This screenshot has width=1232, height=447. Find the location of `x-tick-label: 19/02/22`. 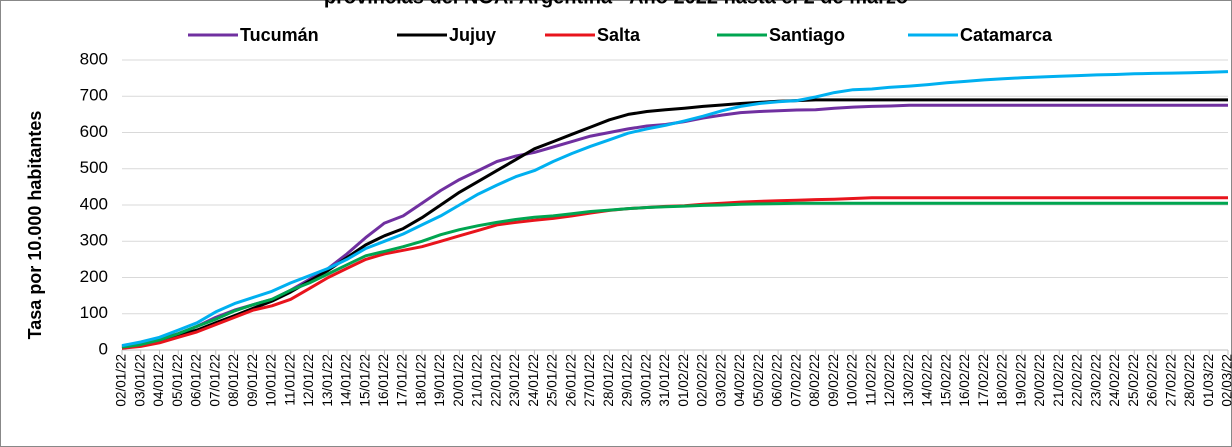

x-tick-label: 19/02/22 is located at coordinates (1020, 380).